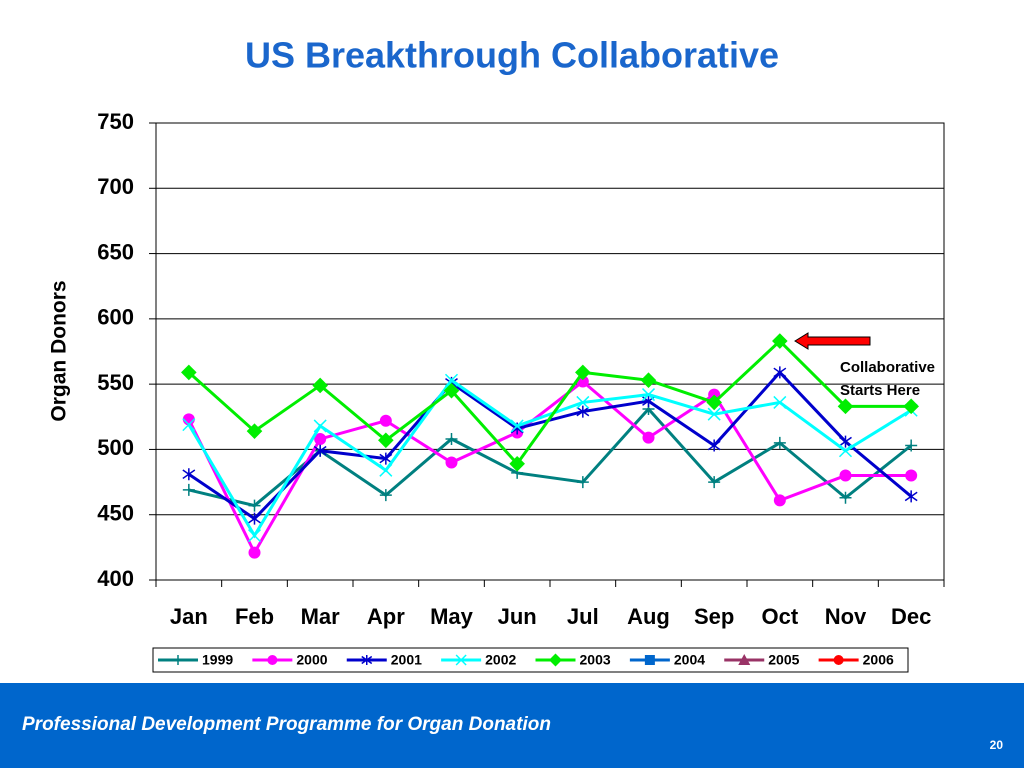 Image resolution: width=1024 pixels, height=768 pixels. Describe the element at coordinates (115, 186) in the screenshot. I see `y-tick-label: 700` at that location.